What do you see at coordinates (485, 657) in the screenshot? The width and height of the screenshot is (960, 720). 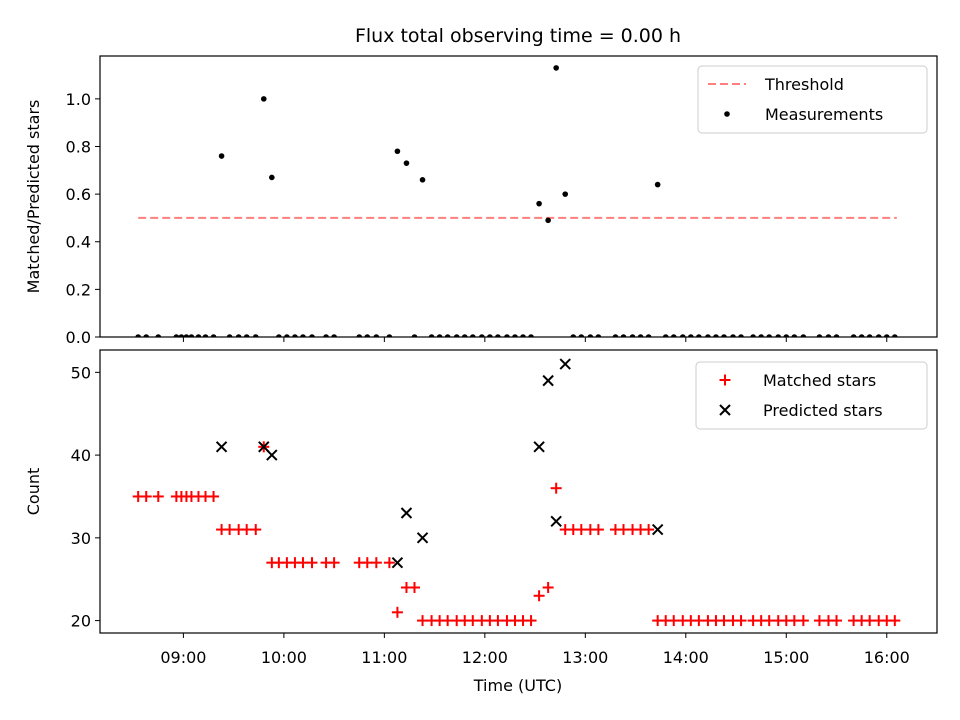 I see `x-tick-label: 12:00` at bounding box center [485, 657].